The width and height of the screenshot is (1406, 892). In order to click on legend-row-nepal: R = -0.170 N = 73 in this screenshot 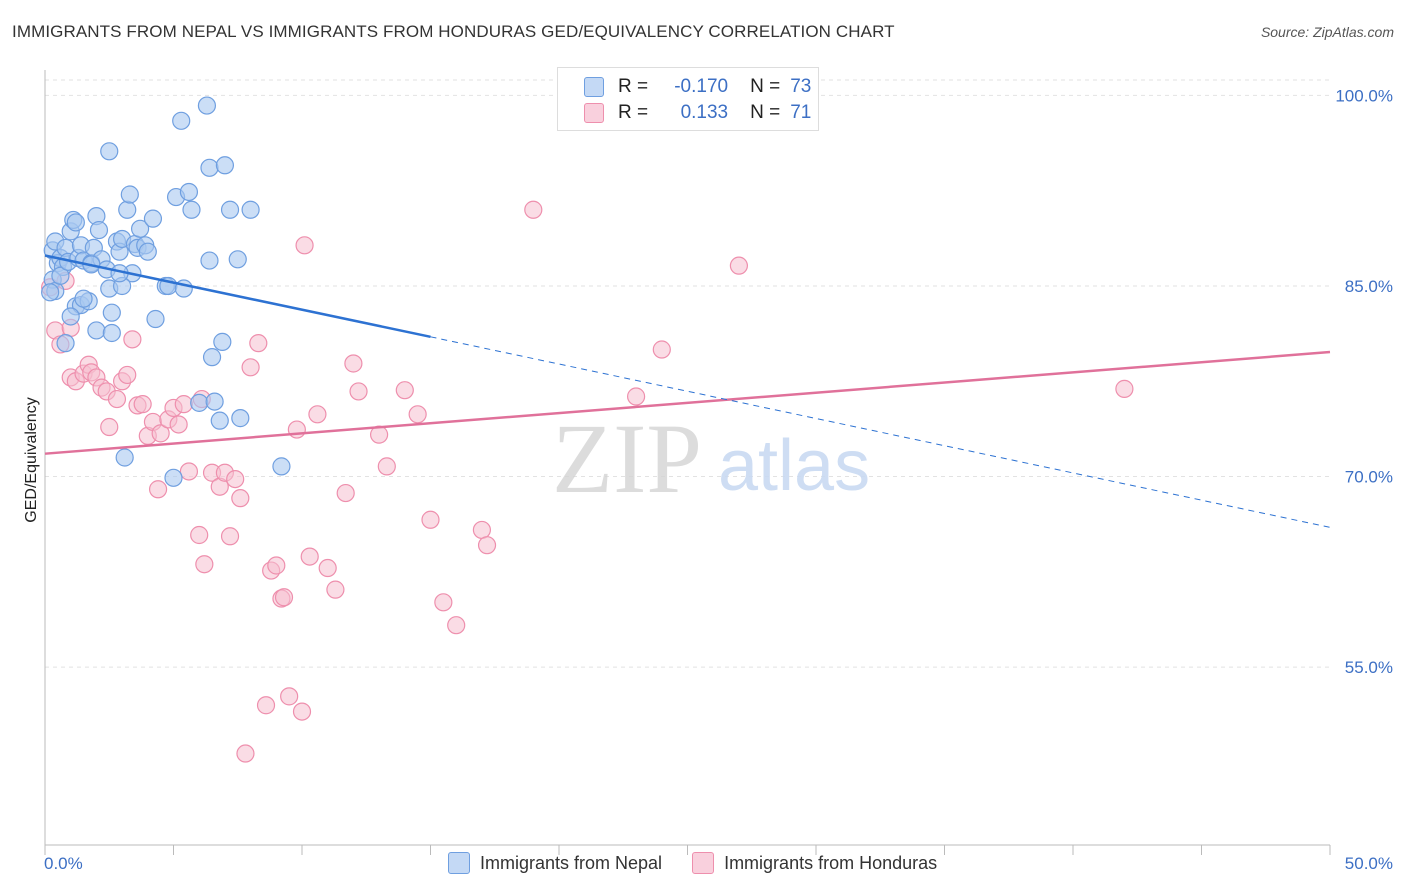, I will do `click(697, 87)`.